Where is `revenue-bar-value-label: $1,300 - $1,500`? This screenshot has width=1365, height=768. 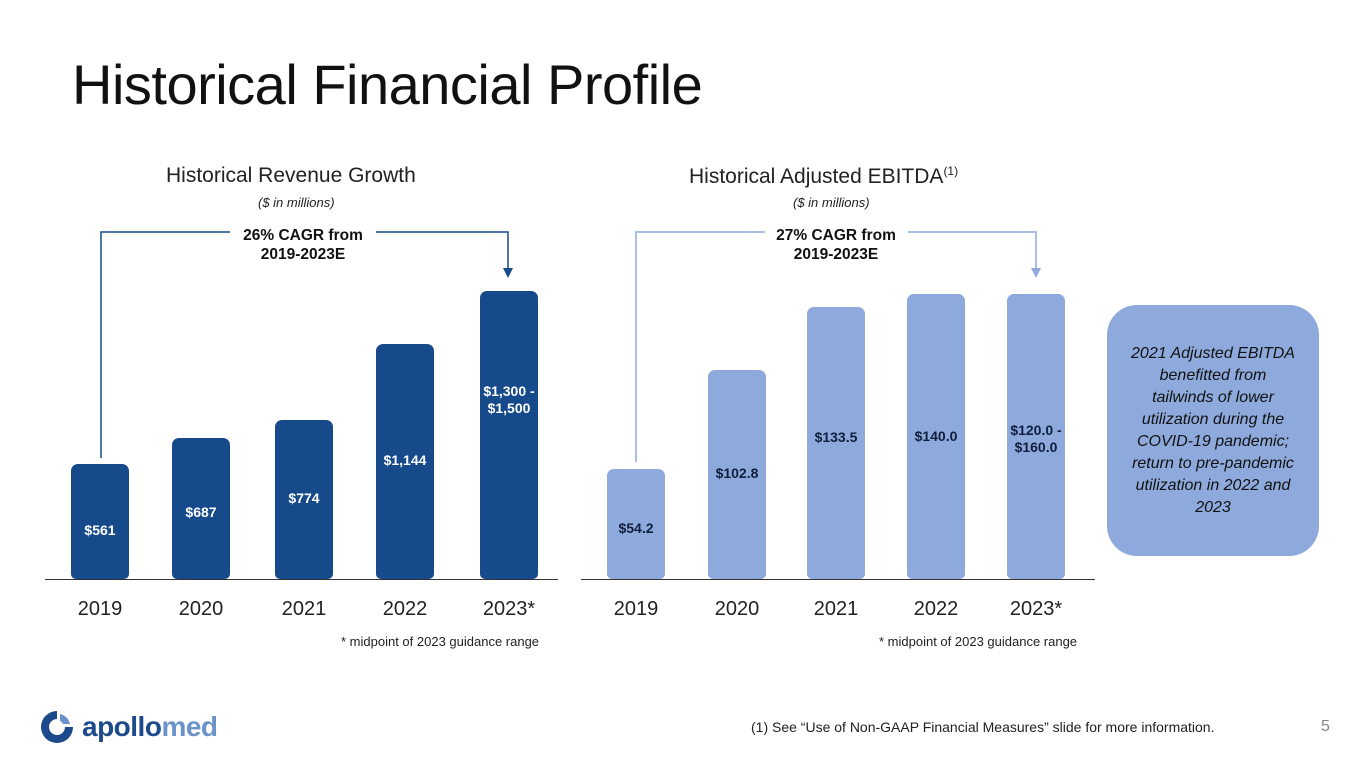 revenue-bar-value-label: $1,300 - $1,500 is located at coordinates (509, 399).